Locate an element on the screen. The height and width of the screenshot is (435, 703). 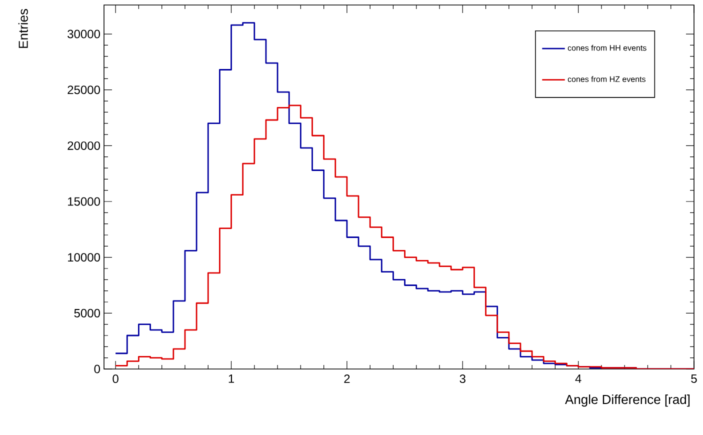
y-tick-label: 5000 is located at coordinates (87, 313).